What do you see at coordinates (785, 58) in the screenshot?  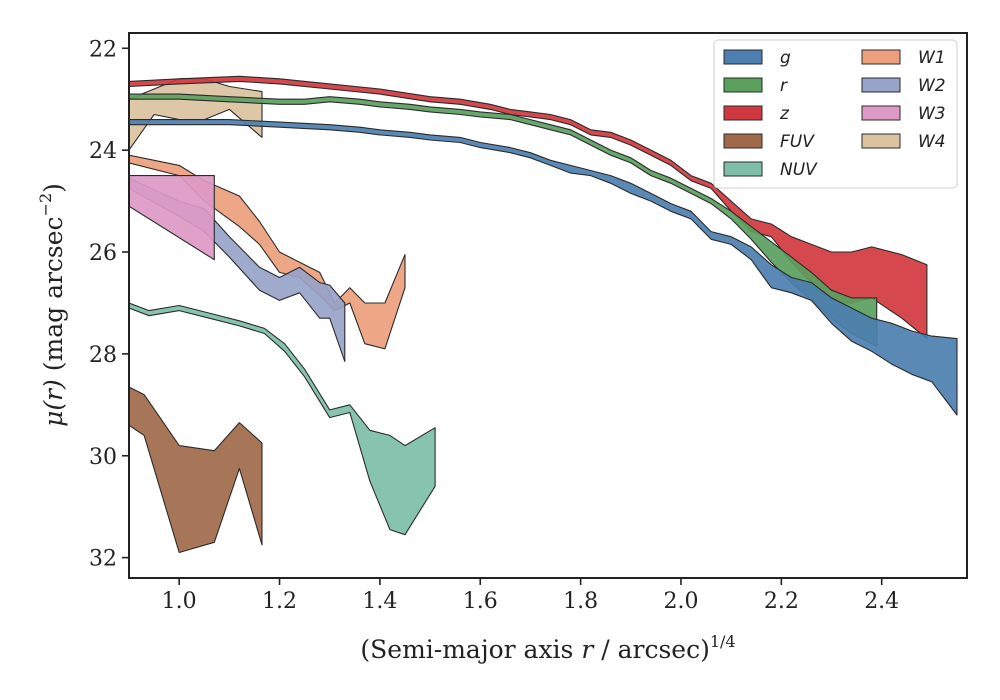 I see `legend-label-g: g` at bounding box center [785, 58].